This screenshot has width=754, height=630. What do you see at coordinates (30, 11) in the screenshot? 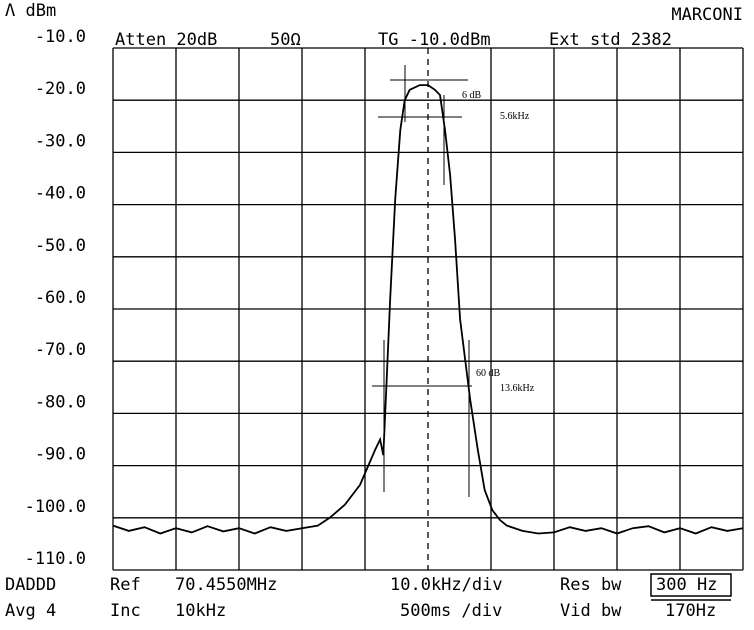
I see `unit-label: Λ dBm` at bounding box center [30, 11].